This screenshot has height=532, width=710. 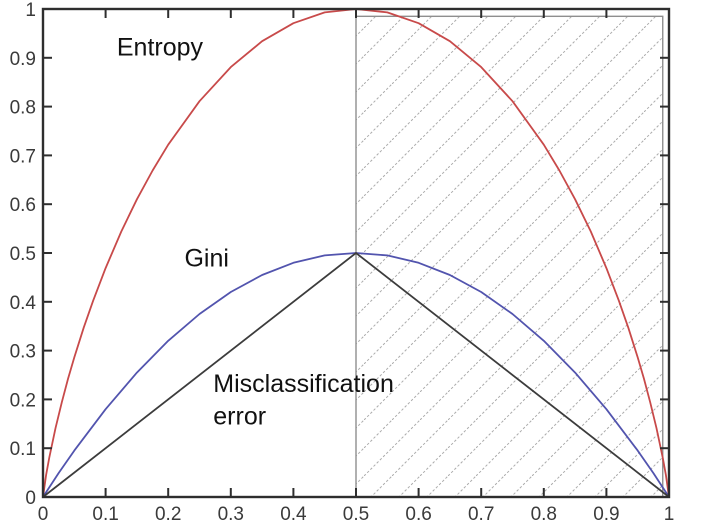 What do you see at coordinates (239, 417) in the screenshot?
I see `annotation-text: error` at bounding box center [239, 417].